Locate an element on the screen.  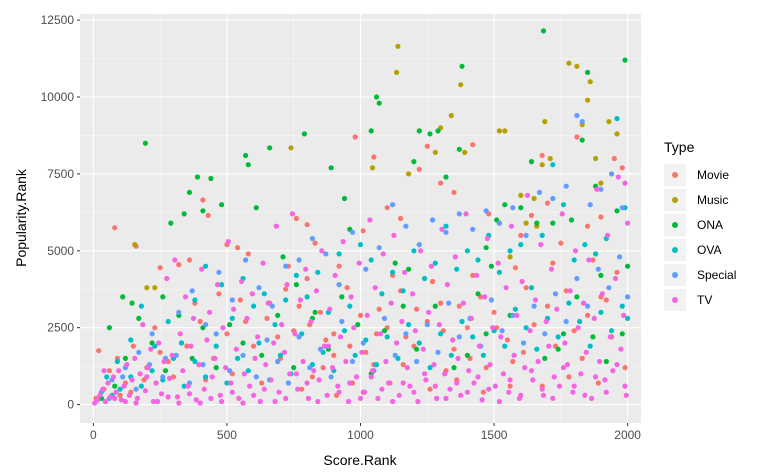
legend-label-music: Music is located at coordinates (712, 200).